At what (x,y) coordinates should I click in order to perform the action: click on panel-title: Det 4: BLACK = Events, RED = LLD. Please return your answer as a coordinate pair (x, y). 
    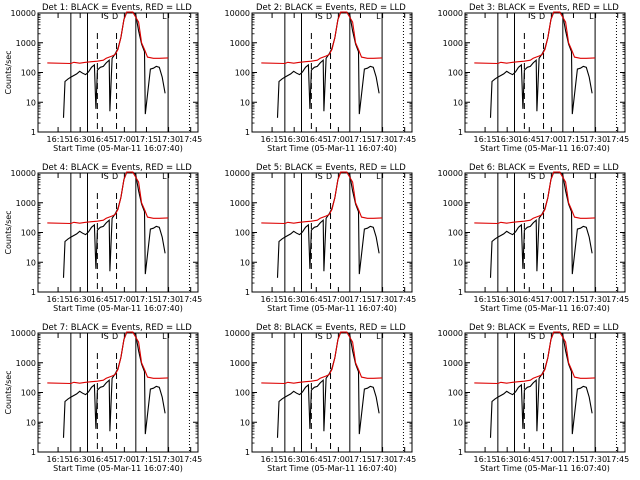
    Looking at the image, I should click on (117, 168).